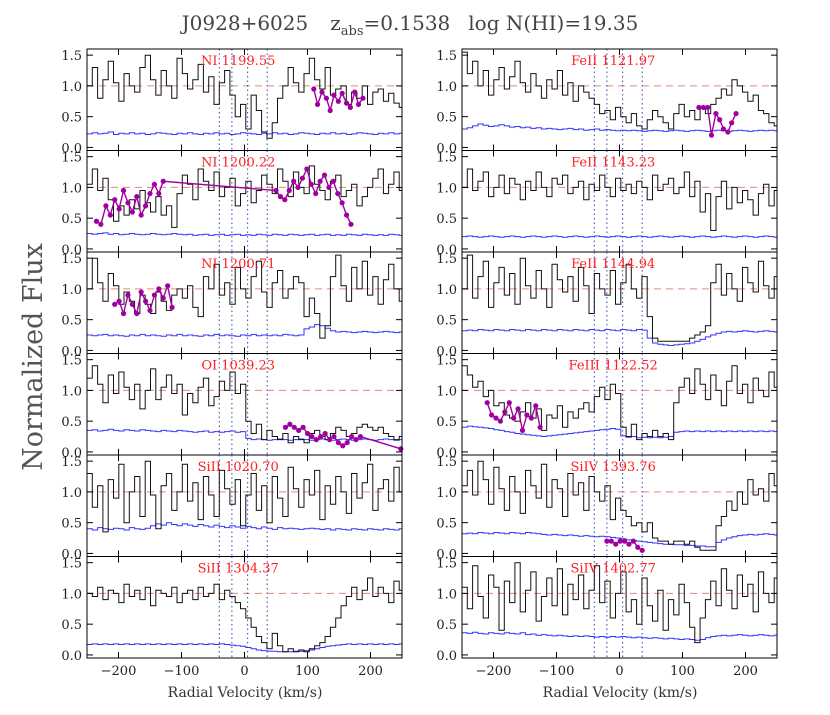 This screenshot has width=830, height=715. I want to click on transition-label: FeIII 1122.52, so click(613, 366).